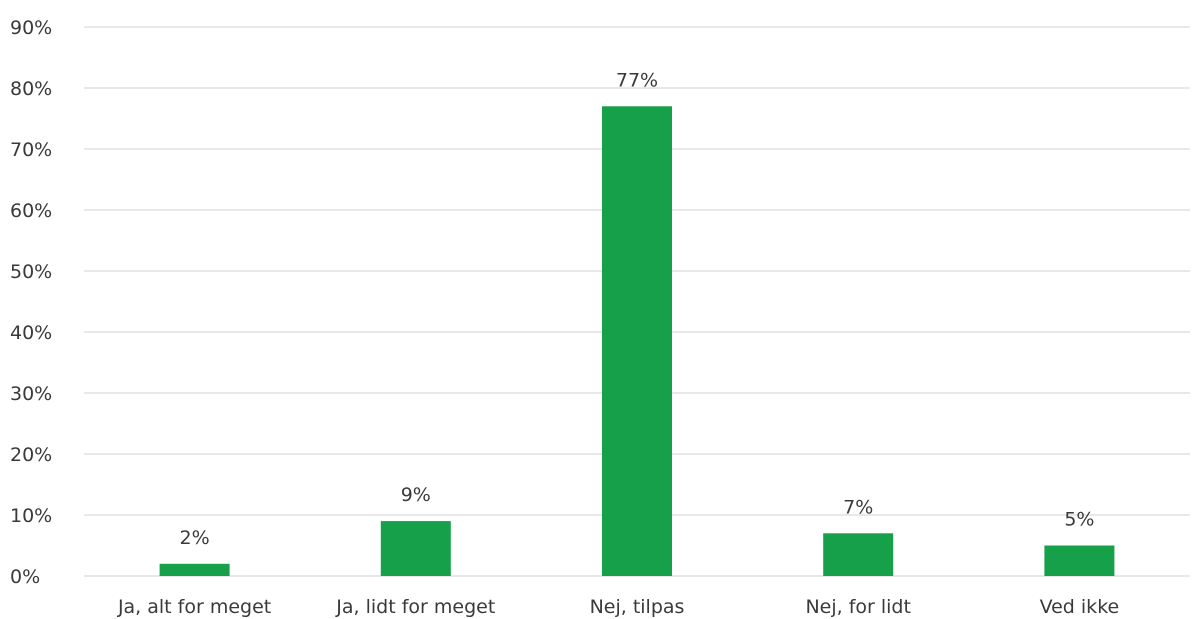  I want to click on data-label: 2%, so click(195, 538).